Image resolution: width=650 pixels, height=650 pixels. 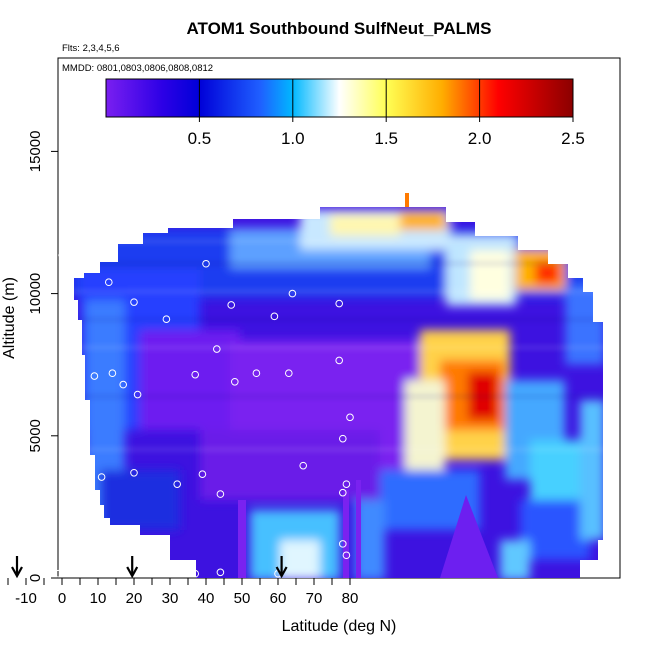 What do you see at coordinates (134, 598) in the screenshot?
I see `x-tick-label: 20` at bounding box center [134, 598].